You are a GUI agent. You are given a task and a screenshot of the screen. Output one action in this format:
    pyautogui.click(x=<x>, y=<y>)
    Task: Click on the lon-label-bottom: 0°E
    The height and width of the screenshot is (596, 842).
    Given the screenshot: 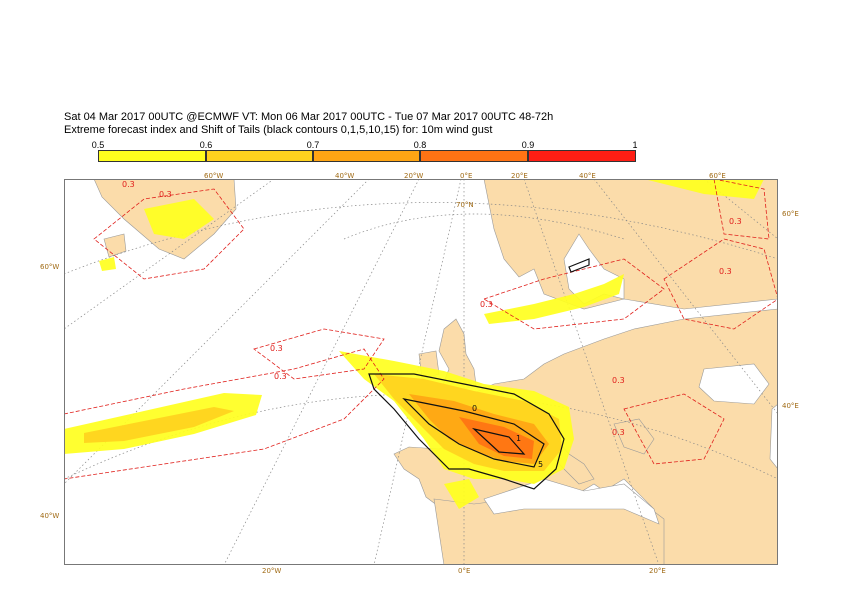 What is the action you would take?
    pyautogui.click(x=464, y=571)
    